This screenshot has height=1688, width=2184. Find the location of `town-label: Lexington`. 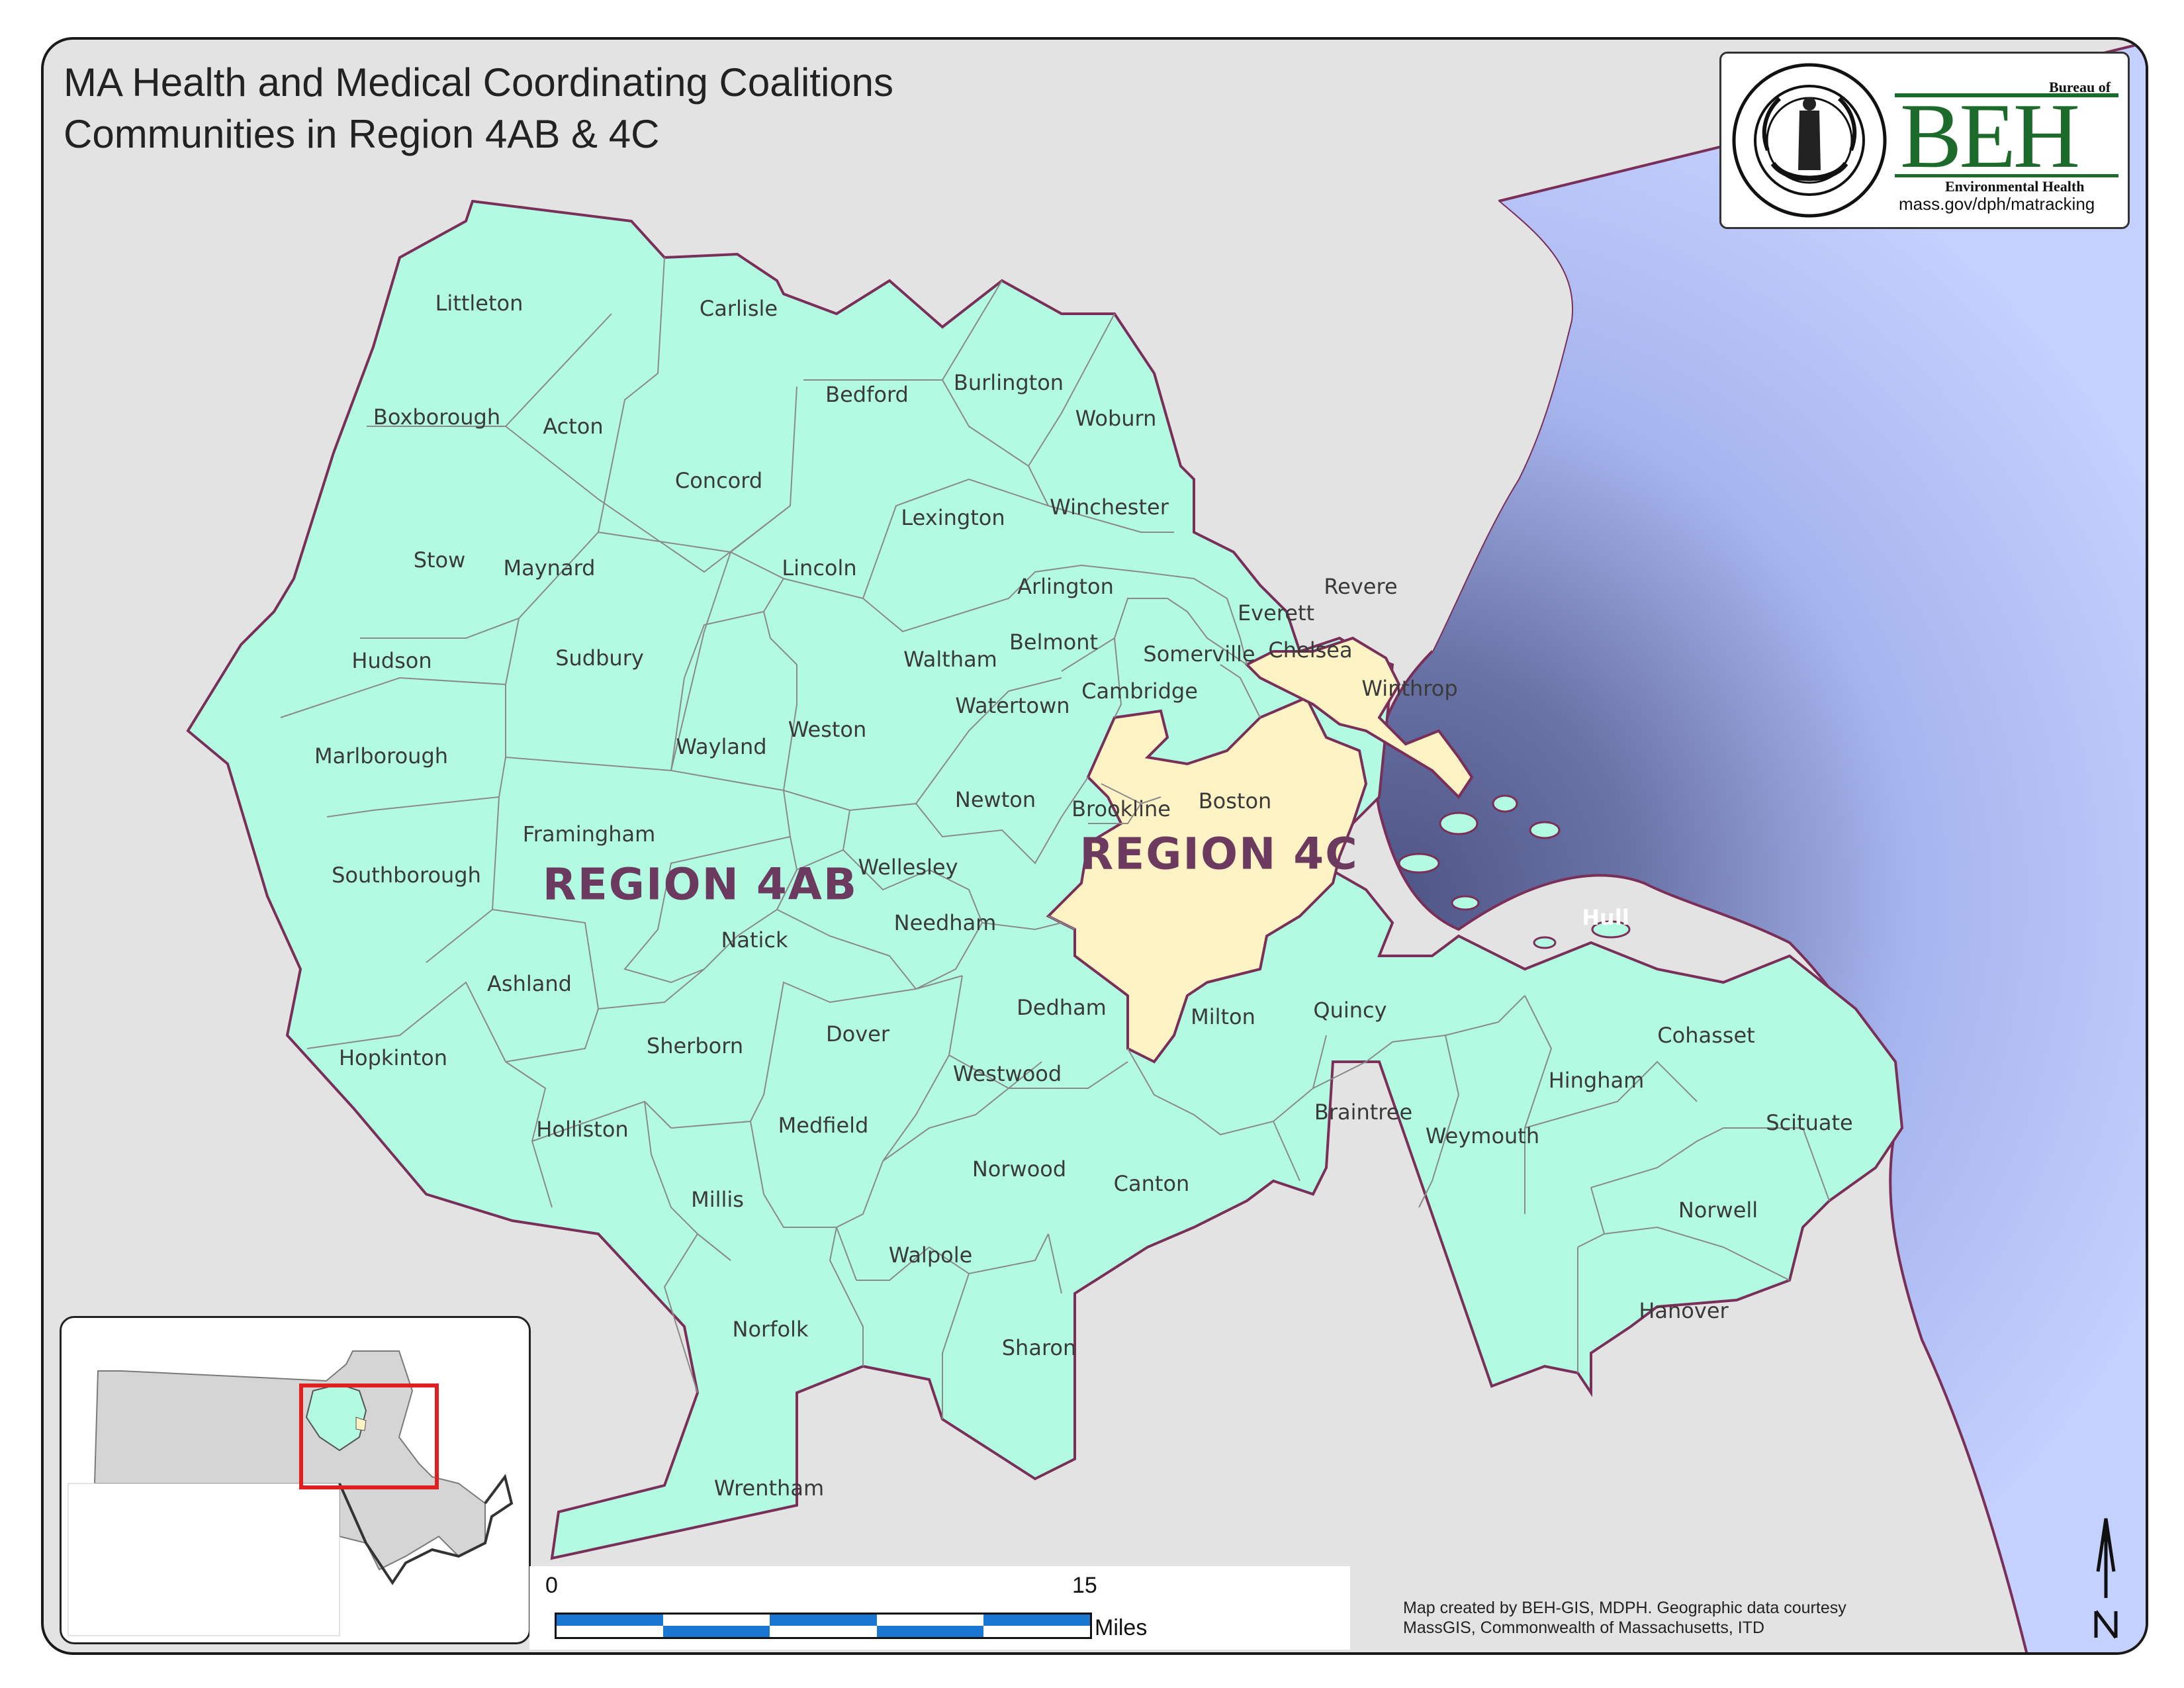

town-label: Lexington is located at coordinates (953, 517).